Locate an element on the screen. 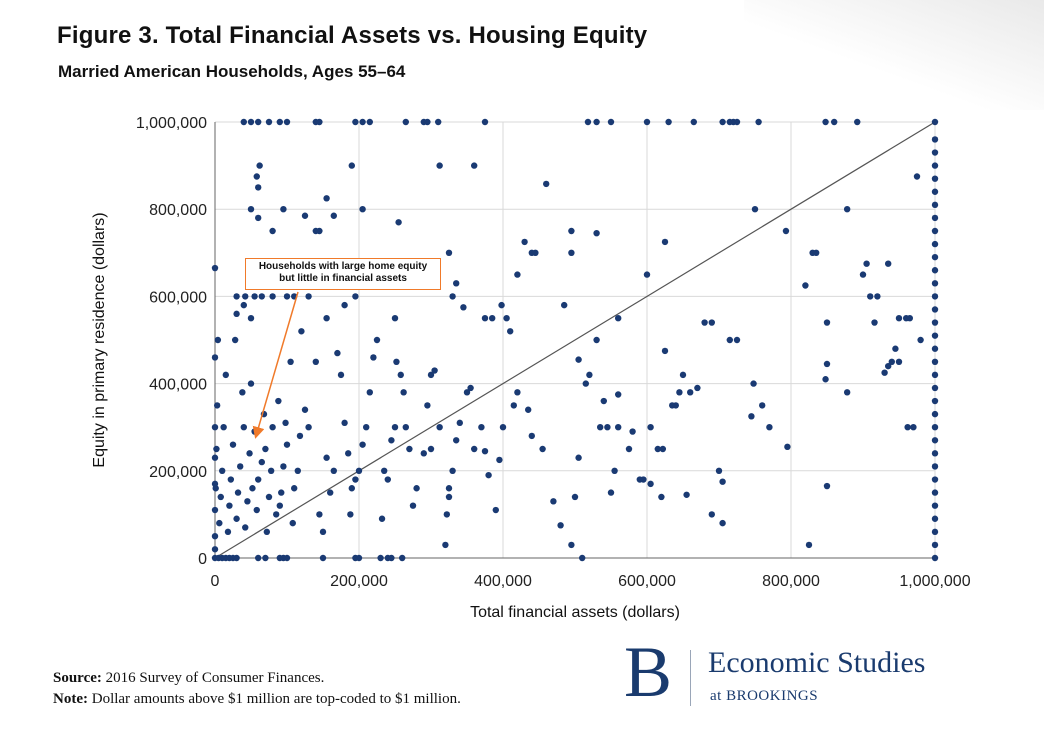  x-tick-label: 800,000 is located at coordinates (791, 581).